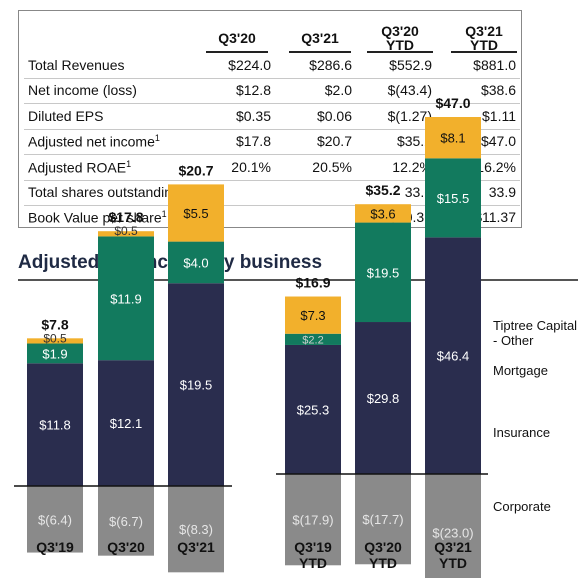 Image resolution: width=583 pixels, height=578 pixels. What do you see at coordinates (521, 432) in the screenshot?
I see `legend-entry: Insurance` at bounding box center [521, 432].